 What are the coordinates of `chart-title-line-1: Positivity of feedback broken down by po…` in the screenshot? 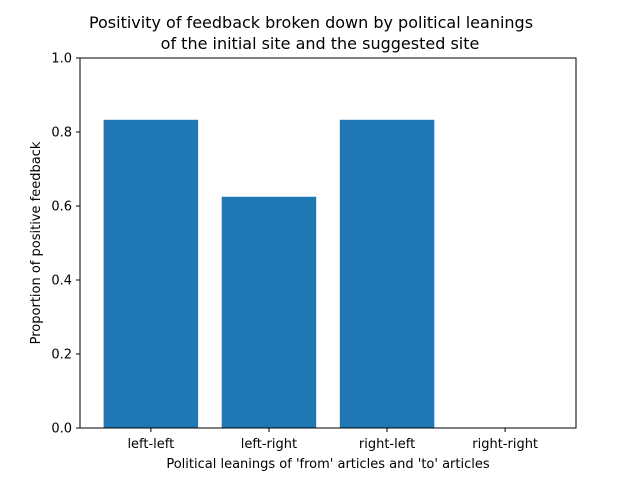 It's located at (311, 22).